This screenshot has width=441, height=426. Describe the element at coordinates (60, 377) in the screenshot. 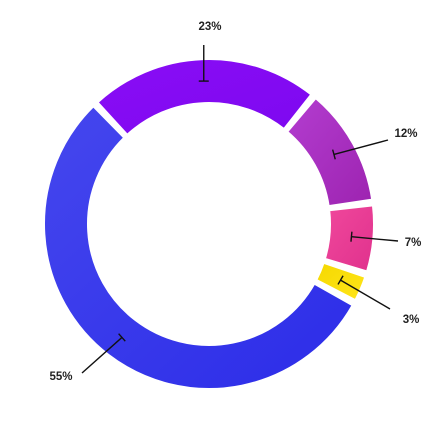

I see `slice-label-4: 55%` at that location.